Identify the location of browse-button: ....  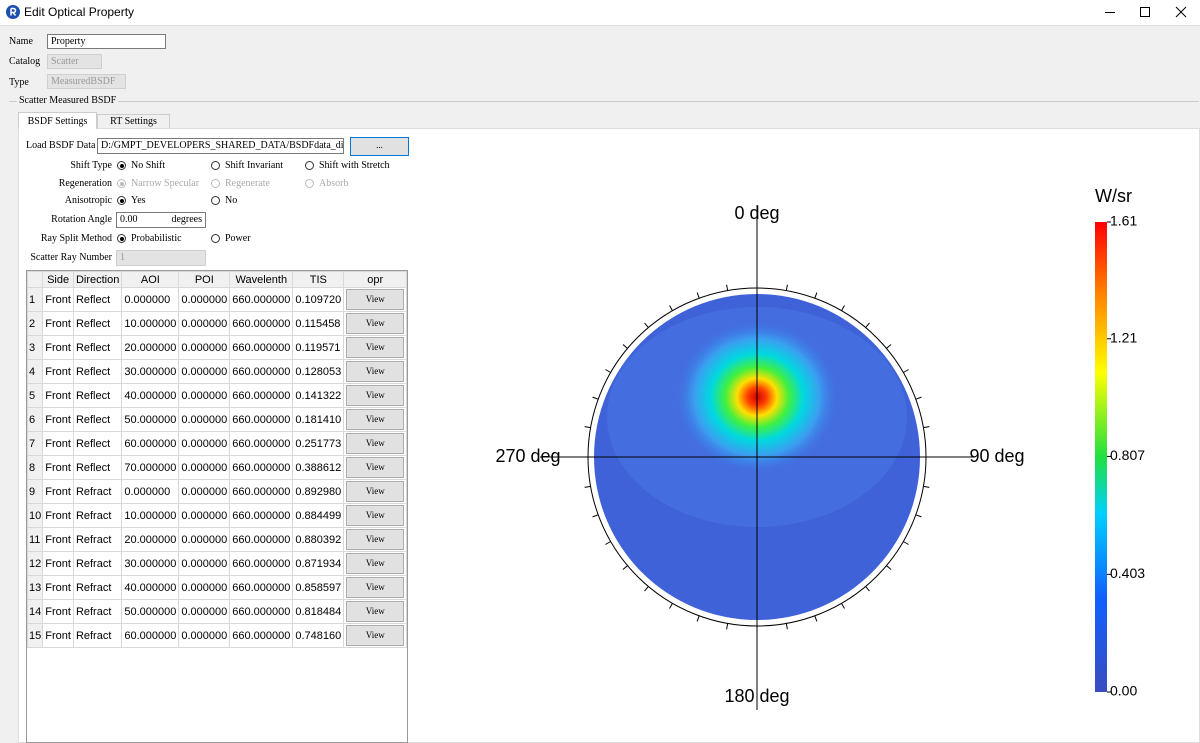
(379, 146).